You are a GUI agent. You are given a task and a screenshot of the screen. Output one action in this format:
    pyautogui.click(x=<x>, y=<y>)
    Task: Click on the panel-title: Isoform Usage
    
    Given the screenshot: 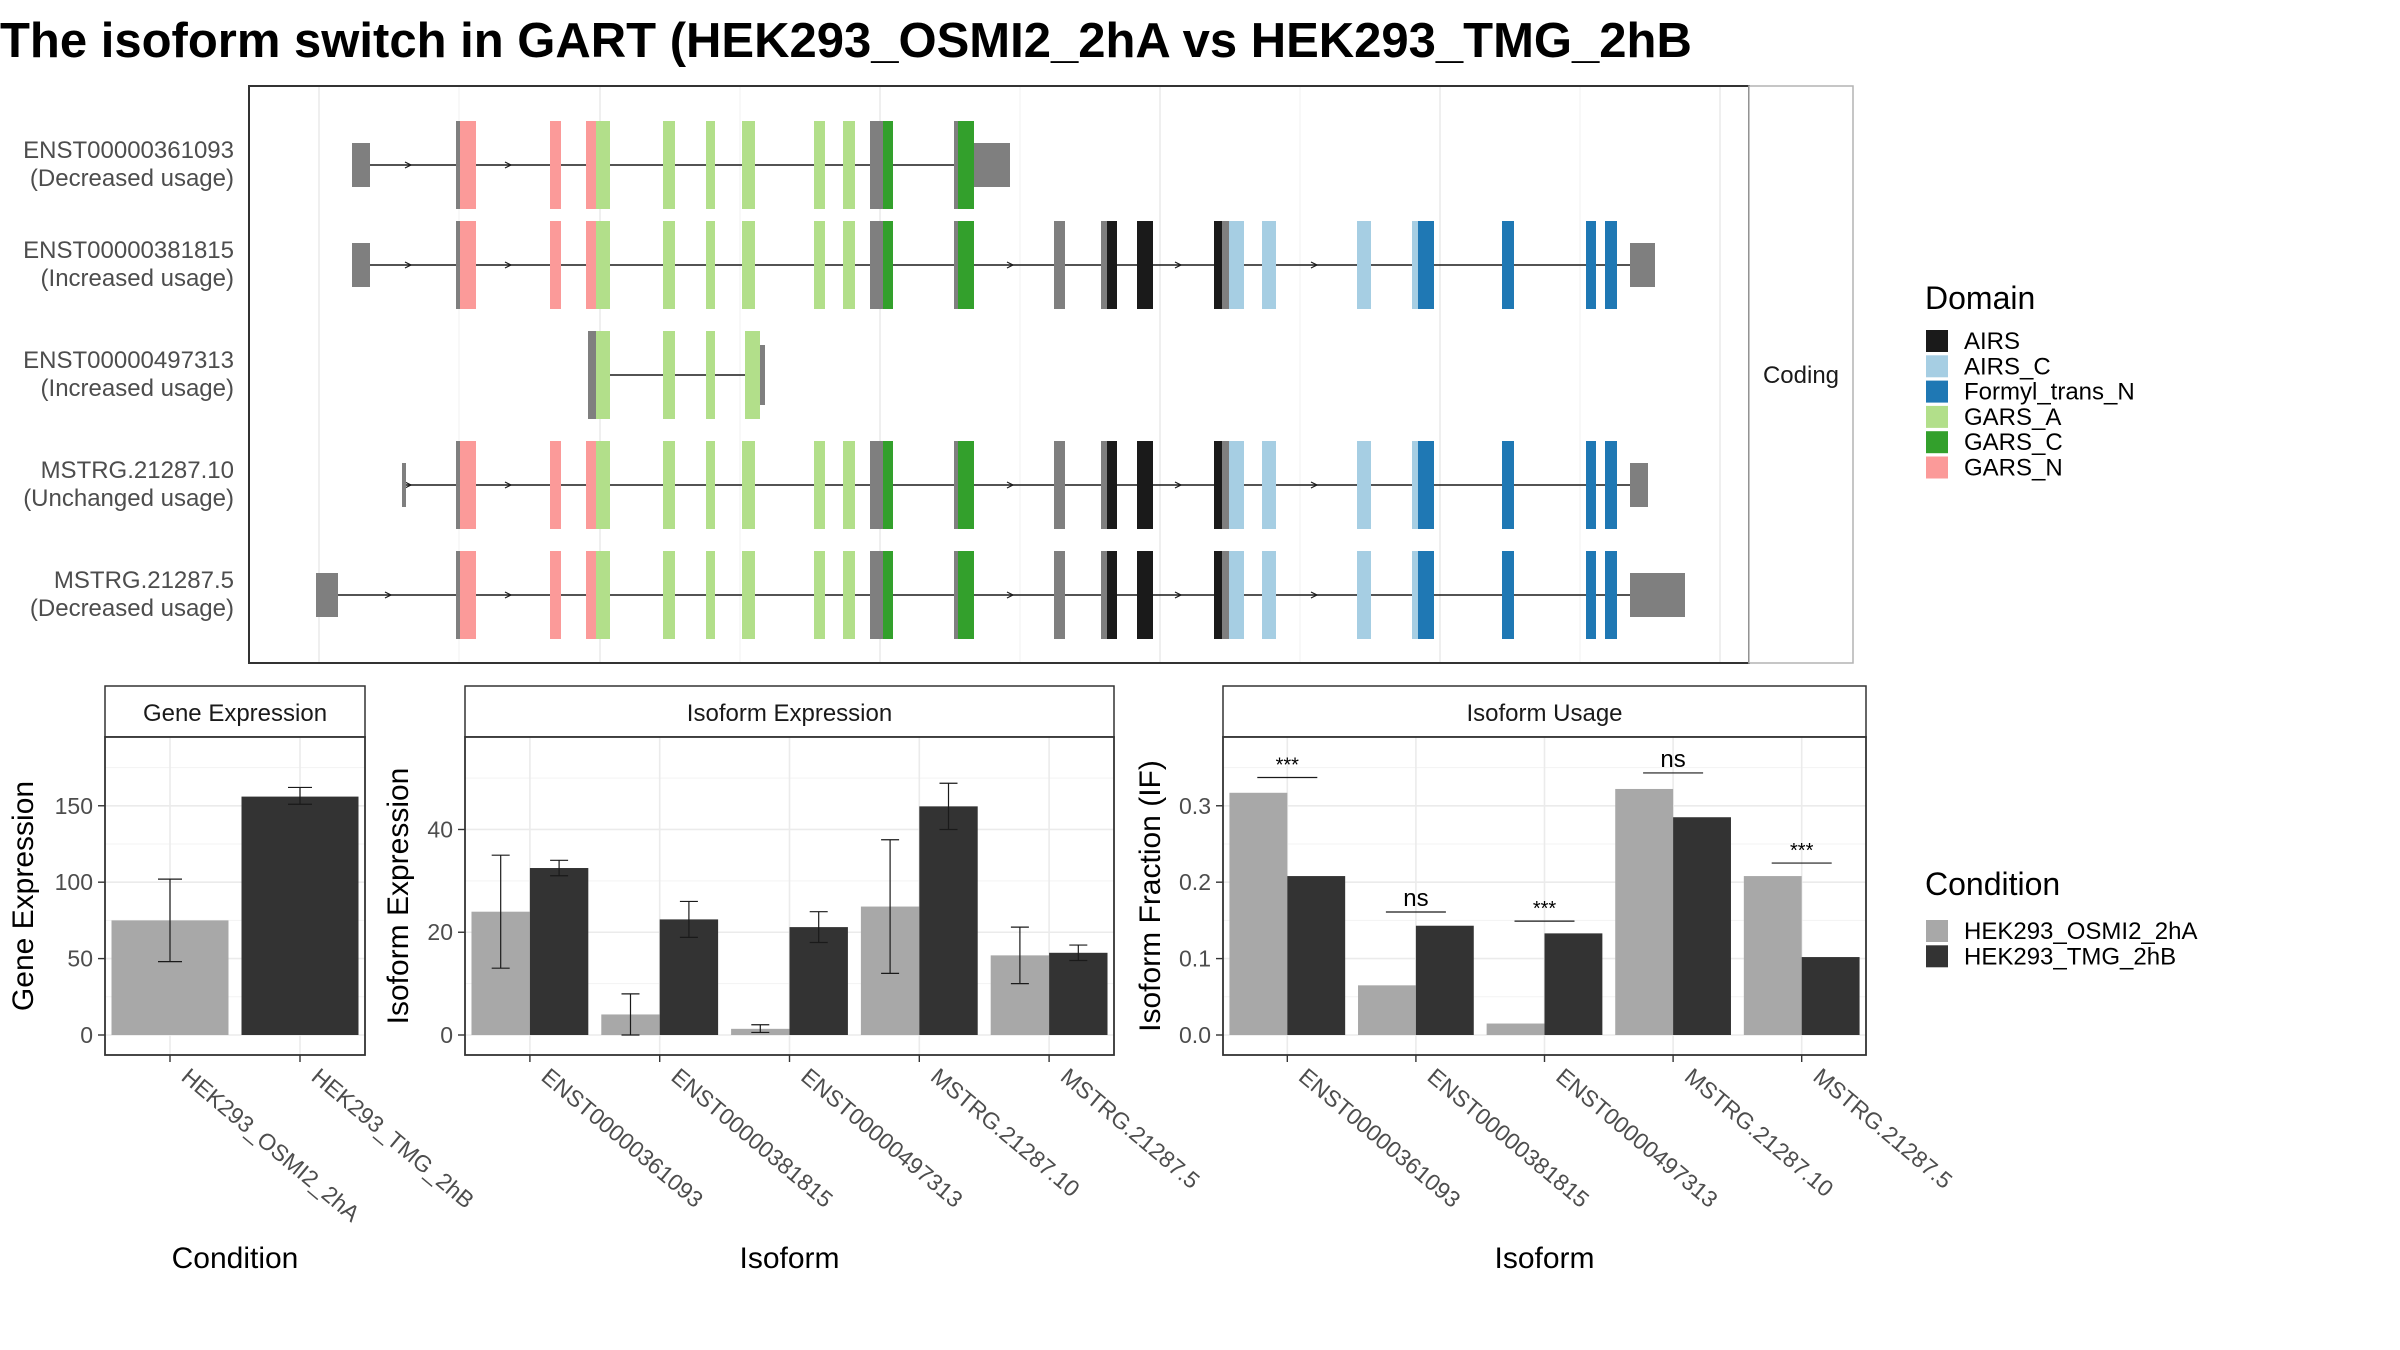 What is the action you would take?
    pyautogui.click(x=1544, y=713)
    